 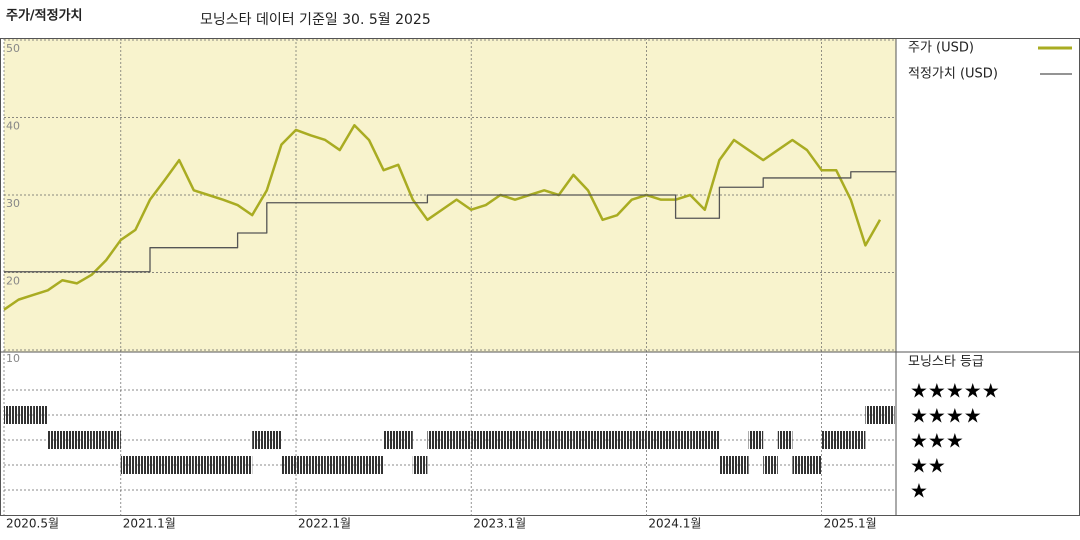 I want to click on x-tick-label: 2025.1월, so click(x=850, y=524).